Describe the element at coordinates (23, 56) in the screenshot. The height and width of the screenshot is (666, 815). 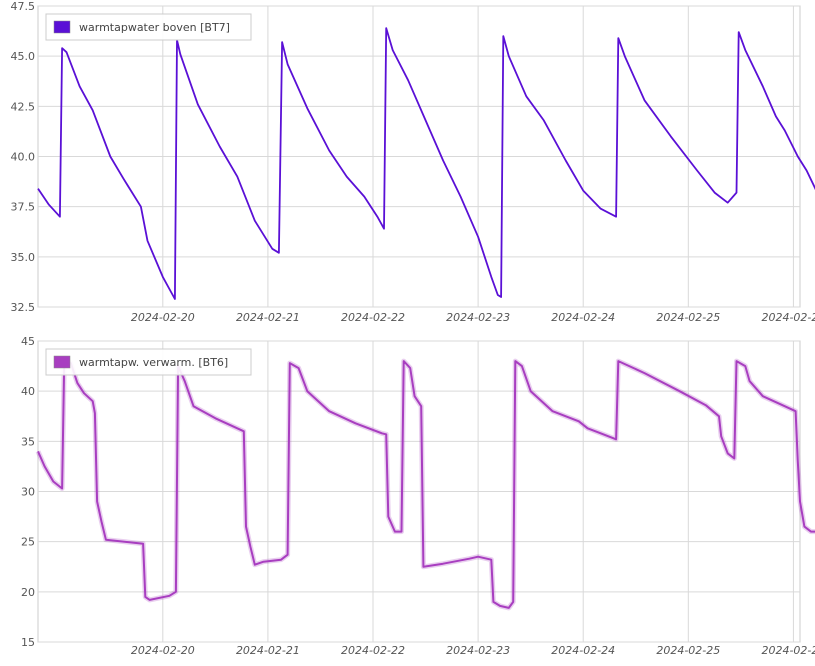
I see `y-tick-label: 45.0` at that location.